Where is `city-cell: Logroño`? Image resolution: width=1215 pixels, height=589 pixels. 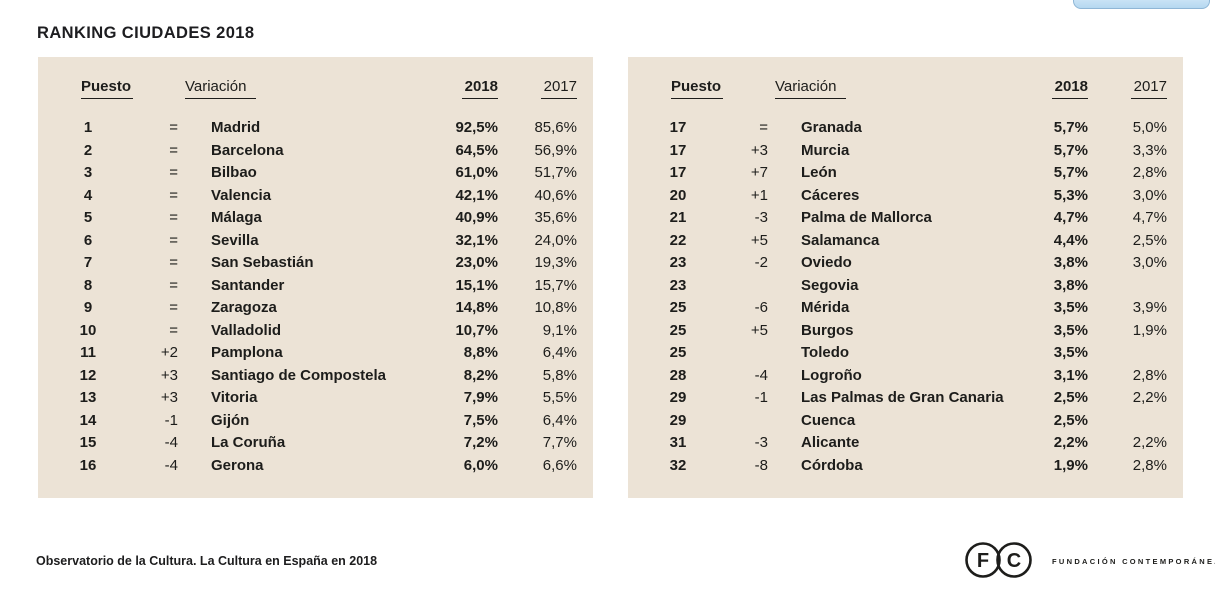 city-cell: Logroño is located at coordinates (831, 375).